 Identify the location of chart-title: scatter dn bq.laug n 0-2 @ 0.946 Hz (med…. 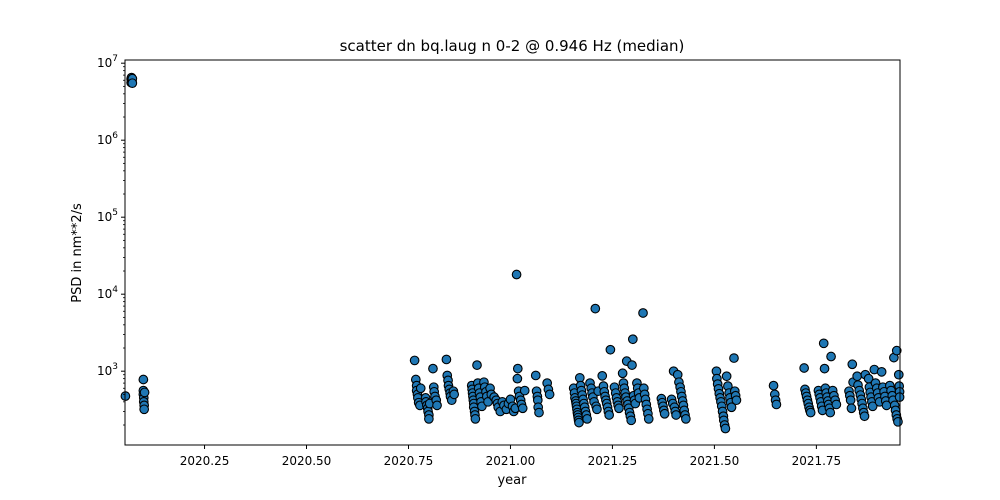
(512, 46).